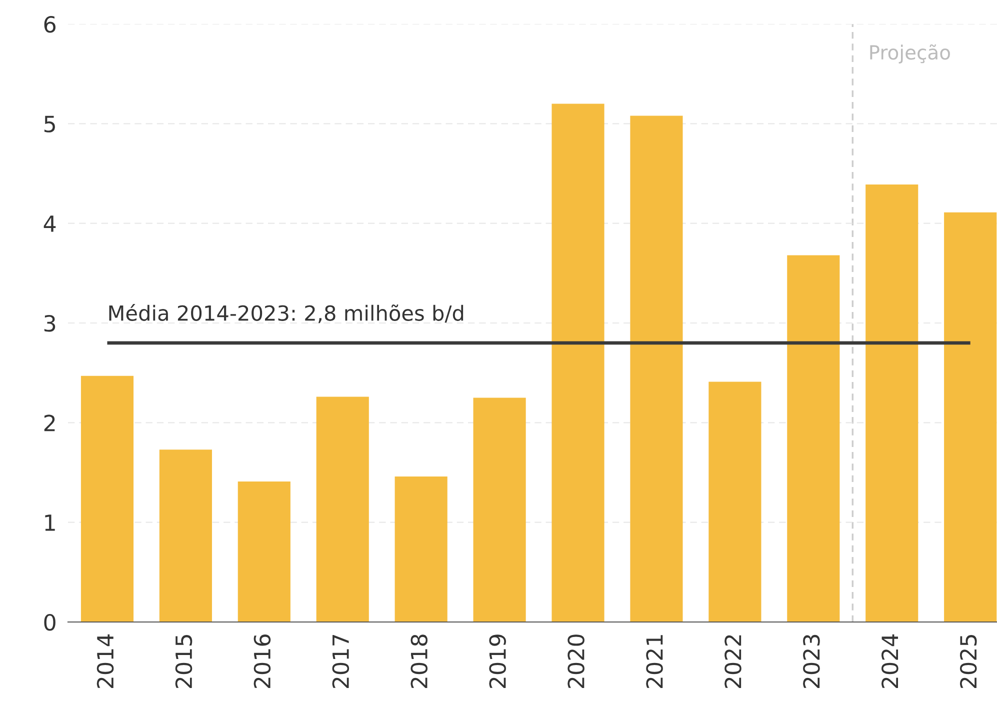 This screenshot has width=997, height=710. I want to click on x-tick-label: 2017, so click(341, 661).